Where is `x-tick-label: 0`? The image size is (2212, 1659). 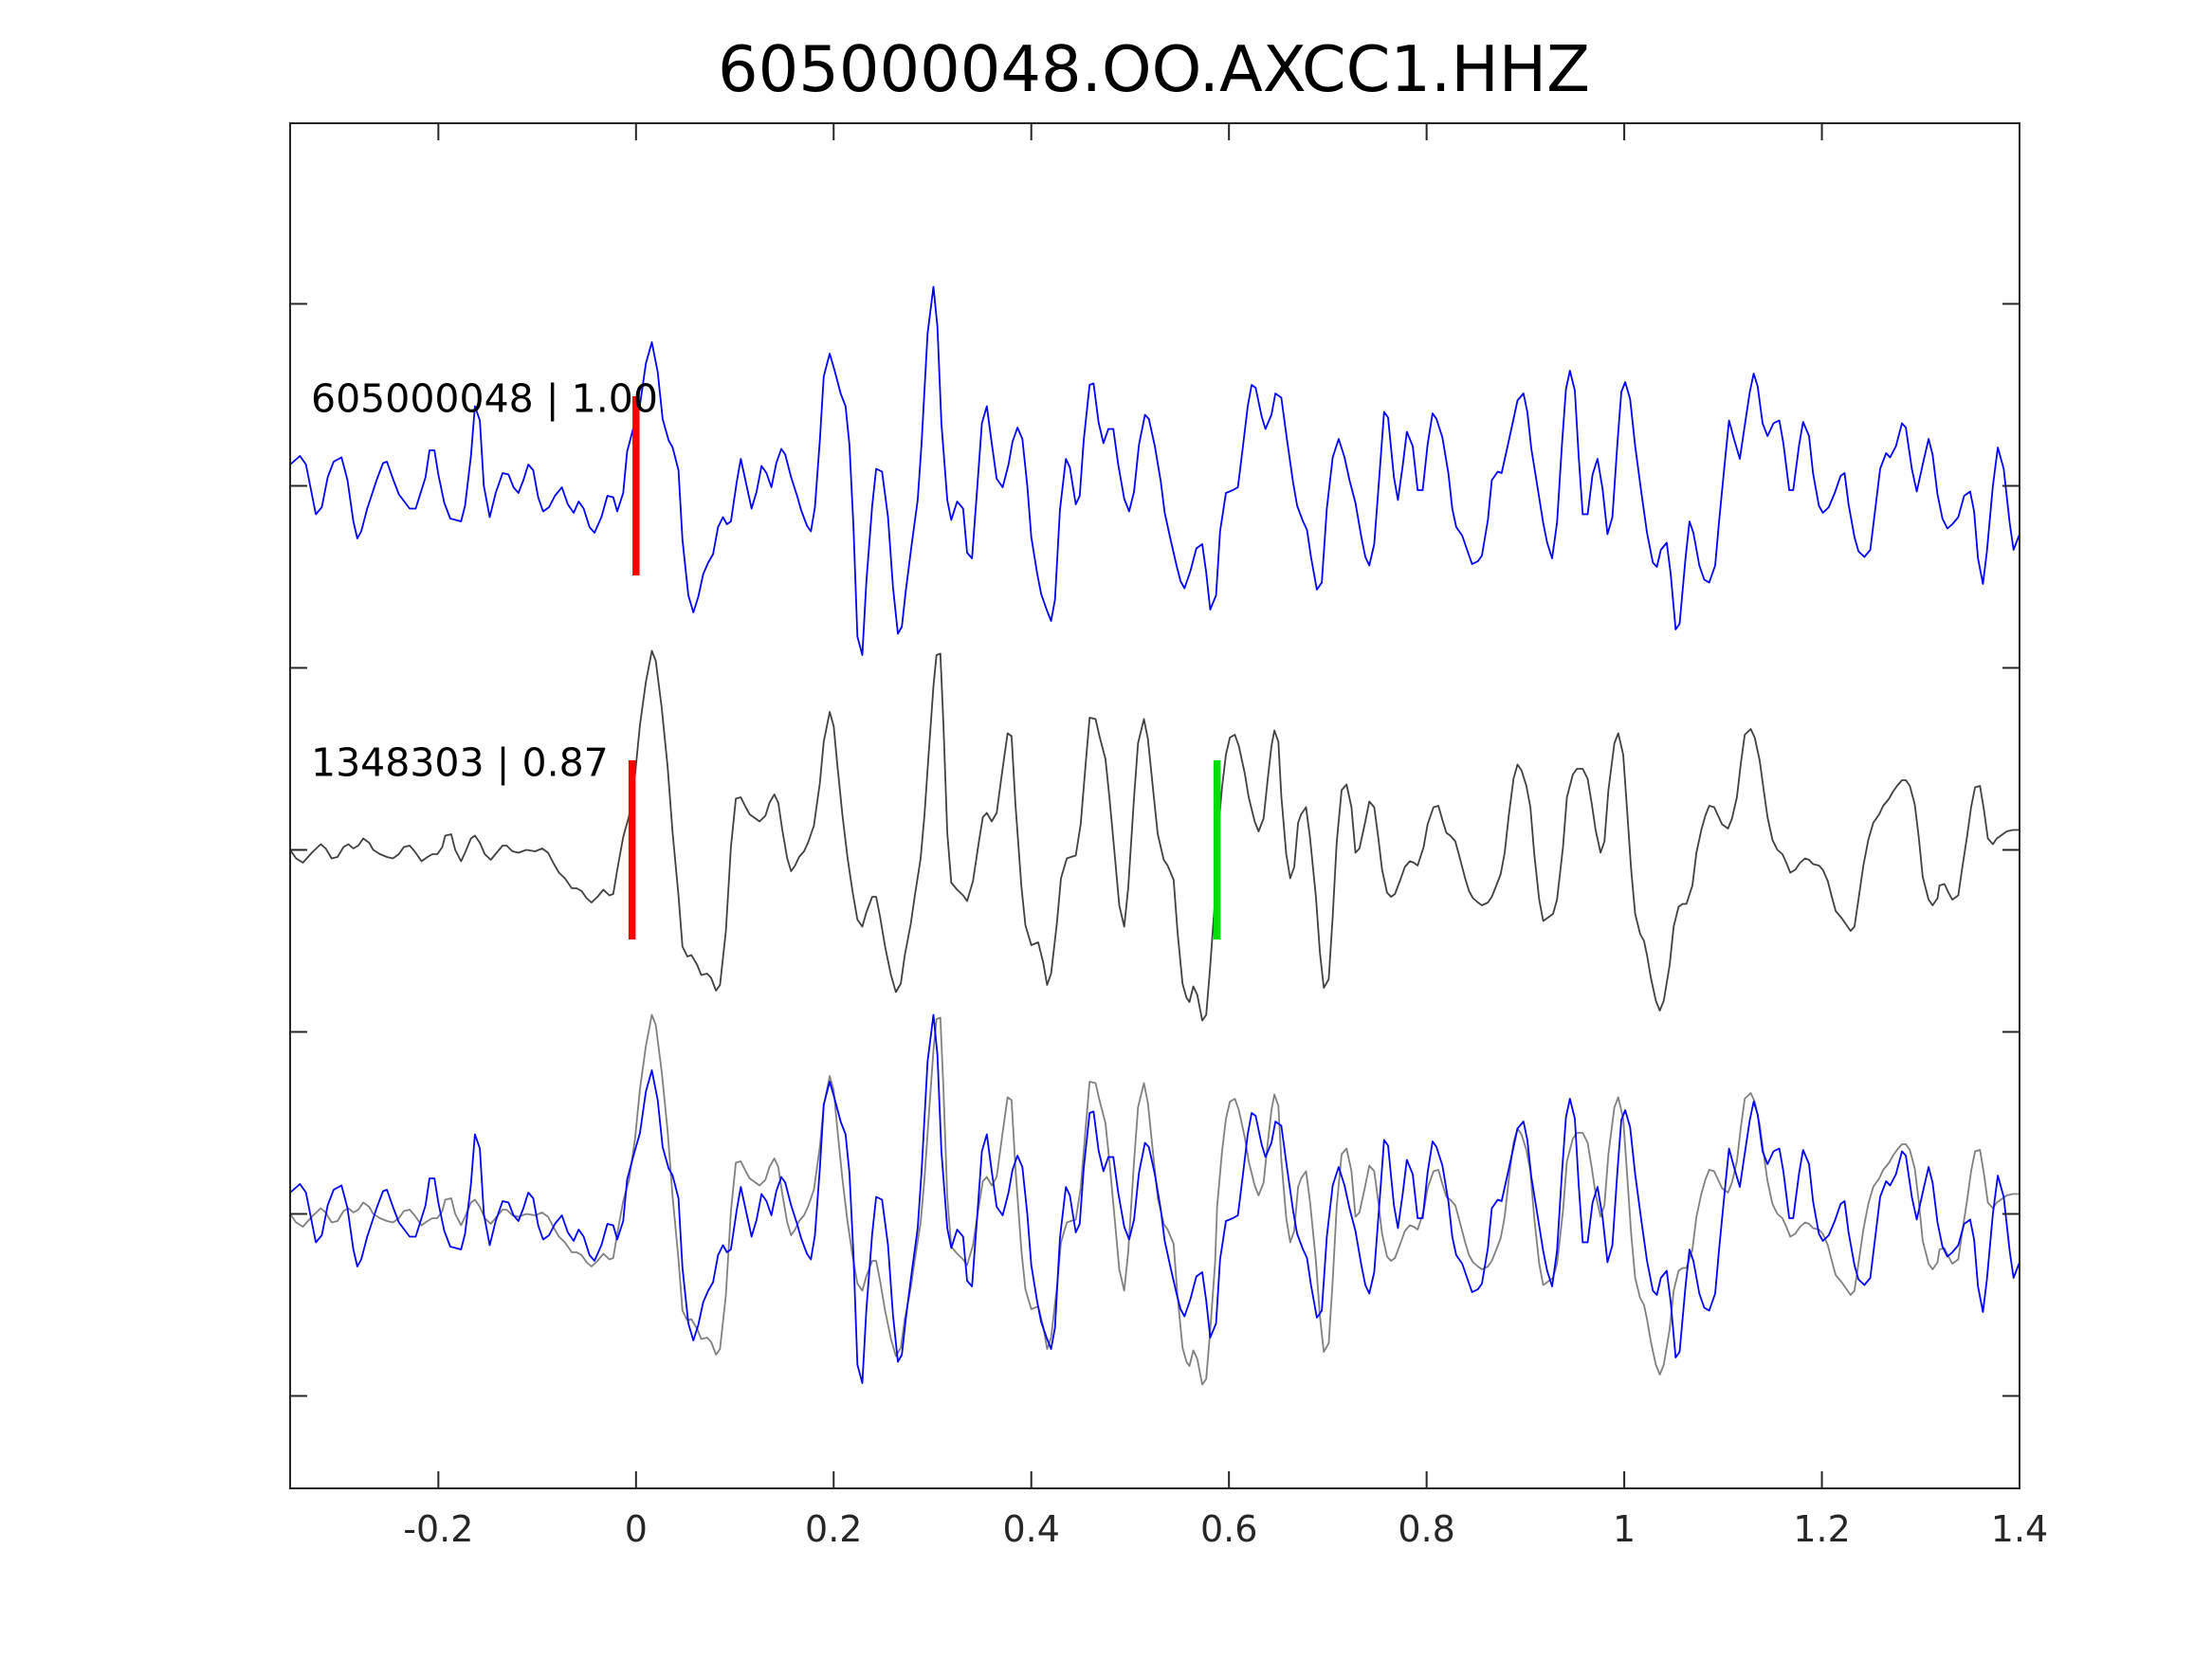 x-tick-label: 0 is located at coordinates (636, 1529).